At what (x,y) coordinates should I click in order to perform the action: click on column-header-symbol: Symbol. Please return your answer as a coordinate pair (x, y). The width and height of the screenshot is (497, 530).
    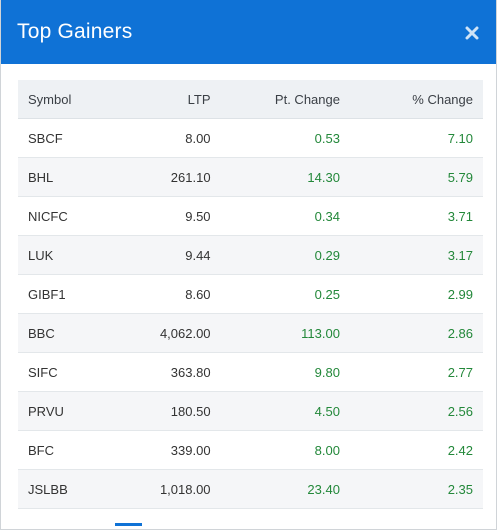
    Looking at the image, I should click on (66, 99).